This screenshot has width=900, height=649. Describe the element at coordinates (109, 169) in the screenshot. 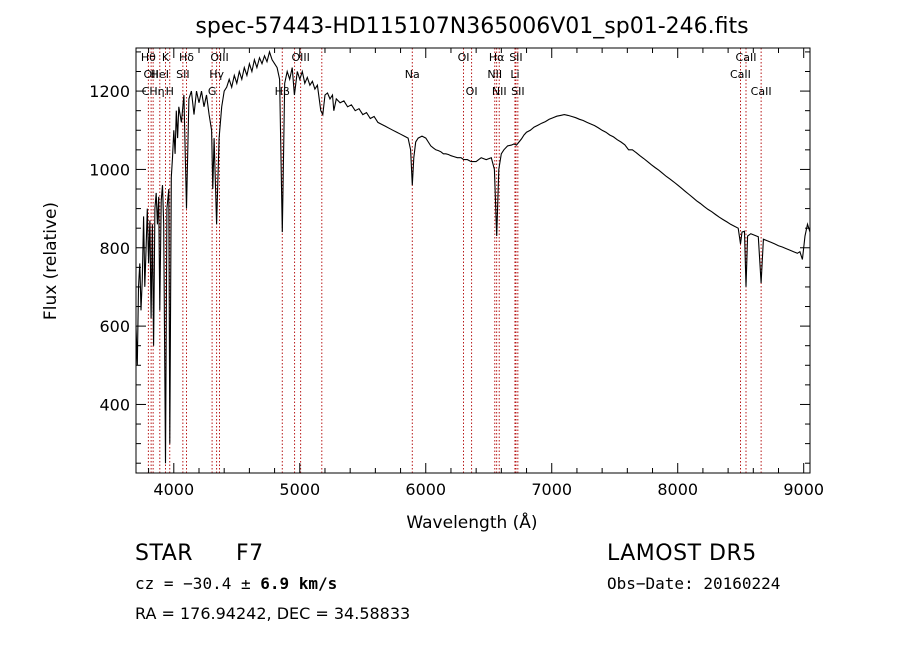

I see `y-tick-label: 1000` at that location.